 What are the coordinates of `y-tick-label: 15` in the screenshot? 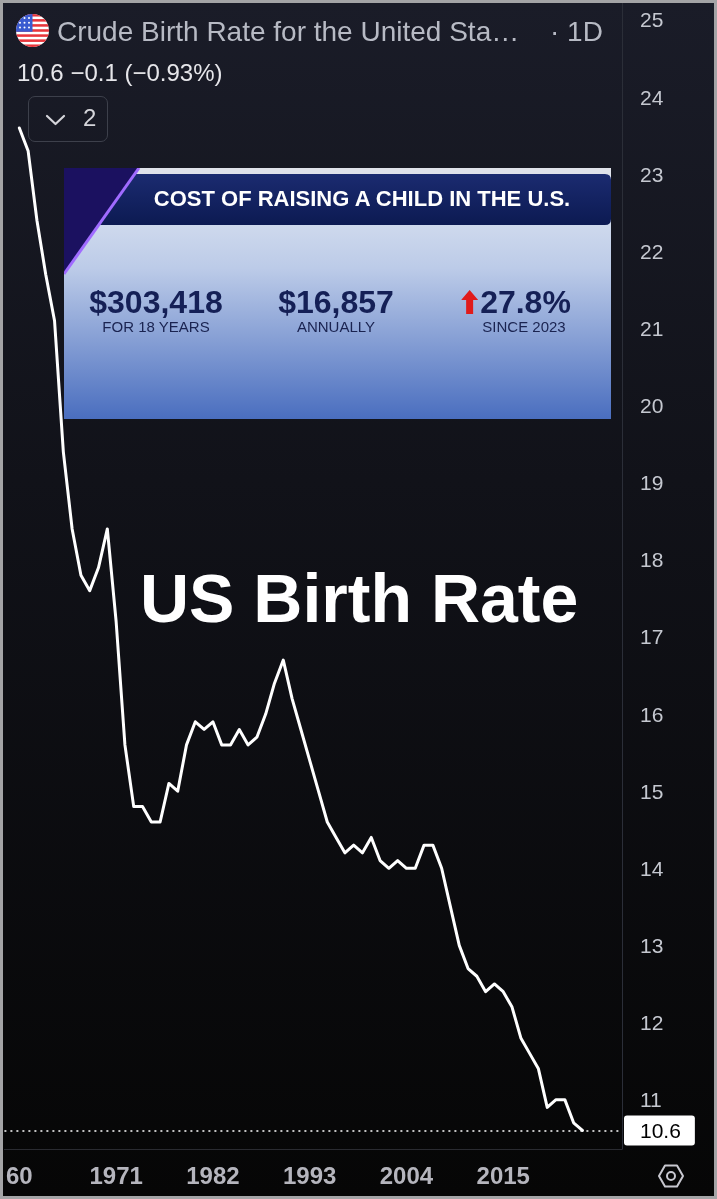 It's located at (652, 791).